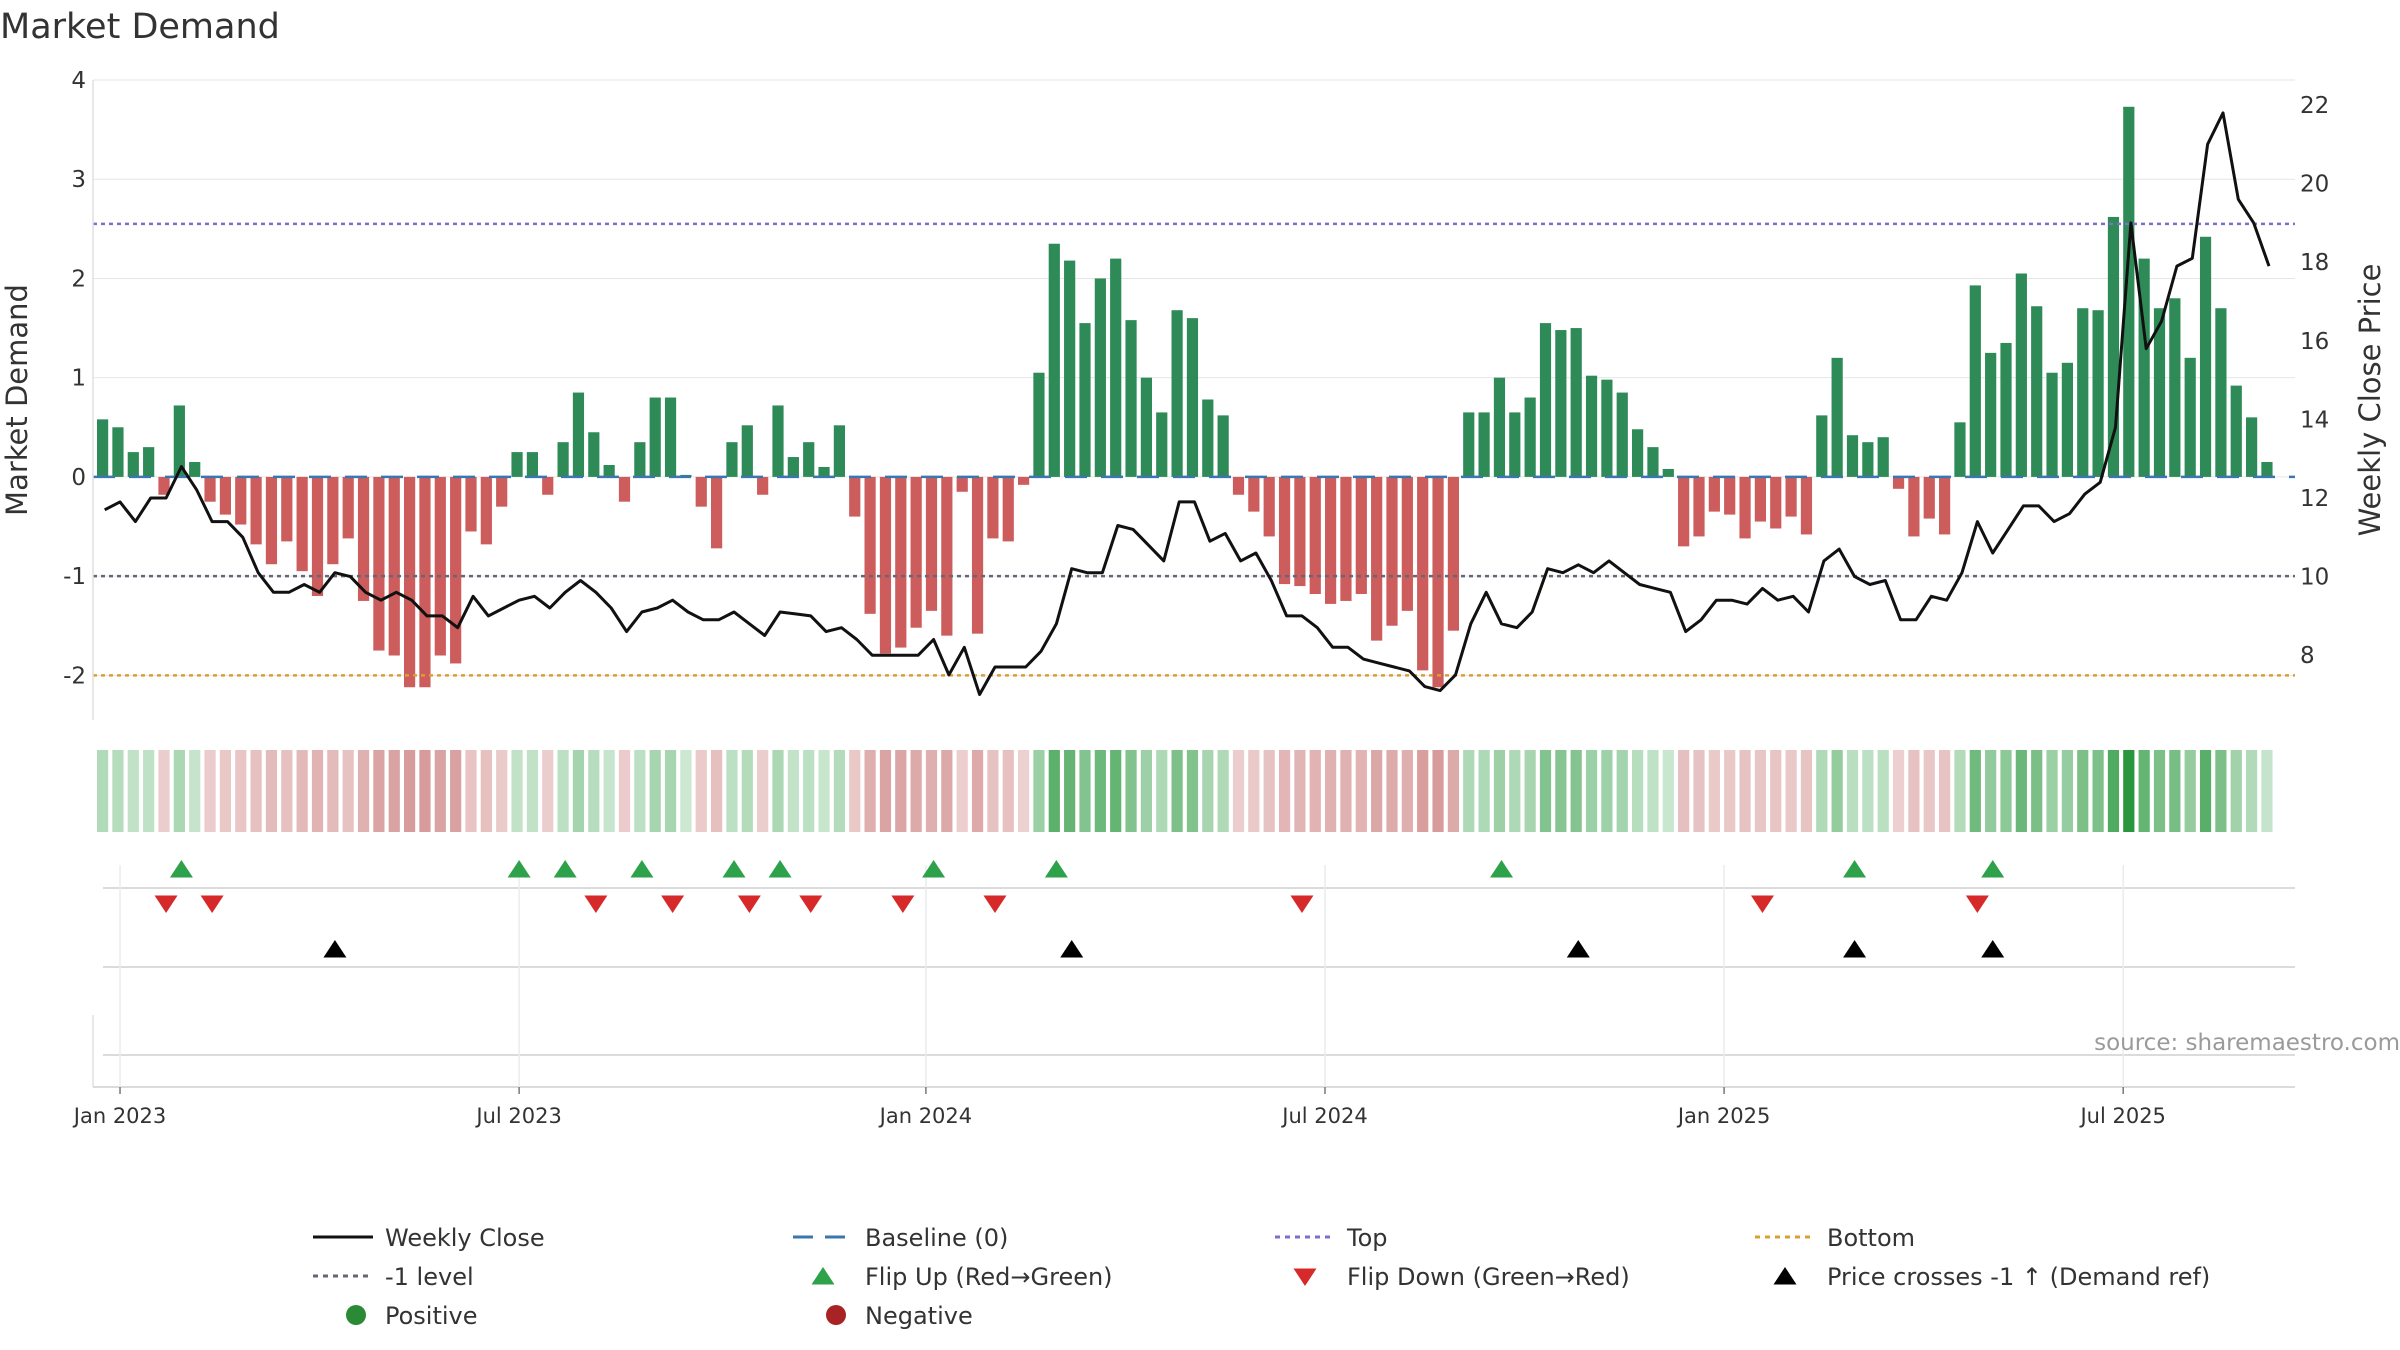  I want to click on flip-up-markers, so click(1087, 869).